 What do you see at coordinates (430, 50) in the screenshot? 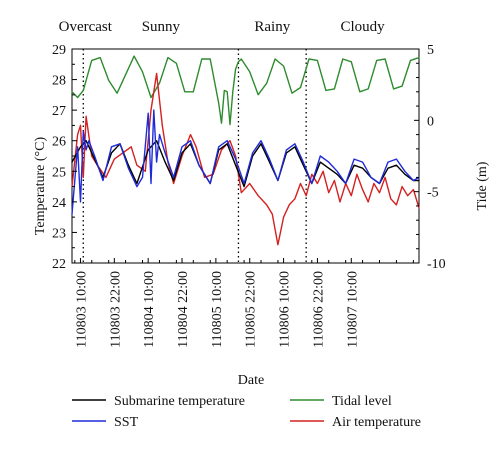
I see `y-right-tick-label: 5` at bounding box center [430, 50].